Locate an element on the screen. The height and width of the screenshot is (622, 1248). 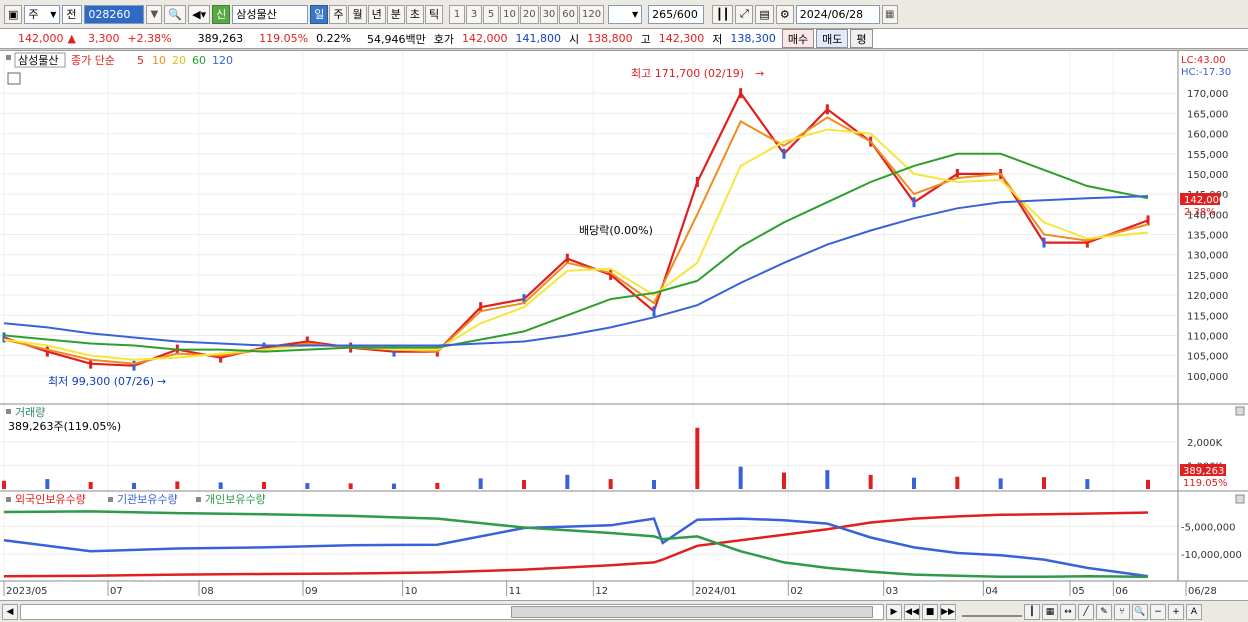
price-tick-label: 105,000 is located at coordinates (1207, 357).